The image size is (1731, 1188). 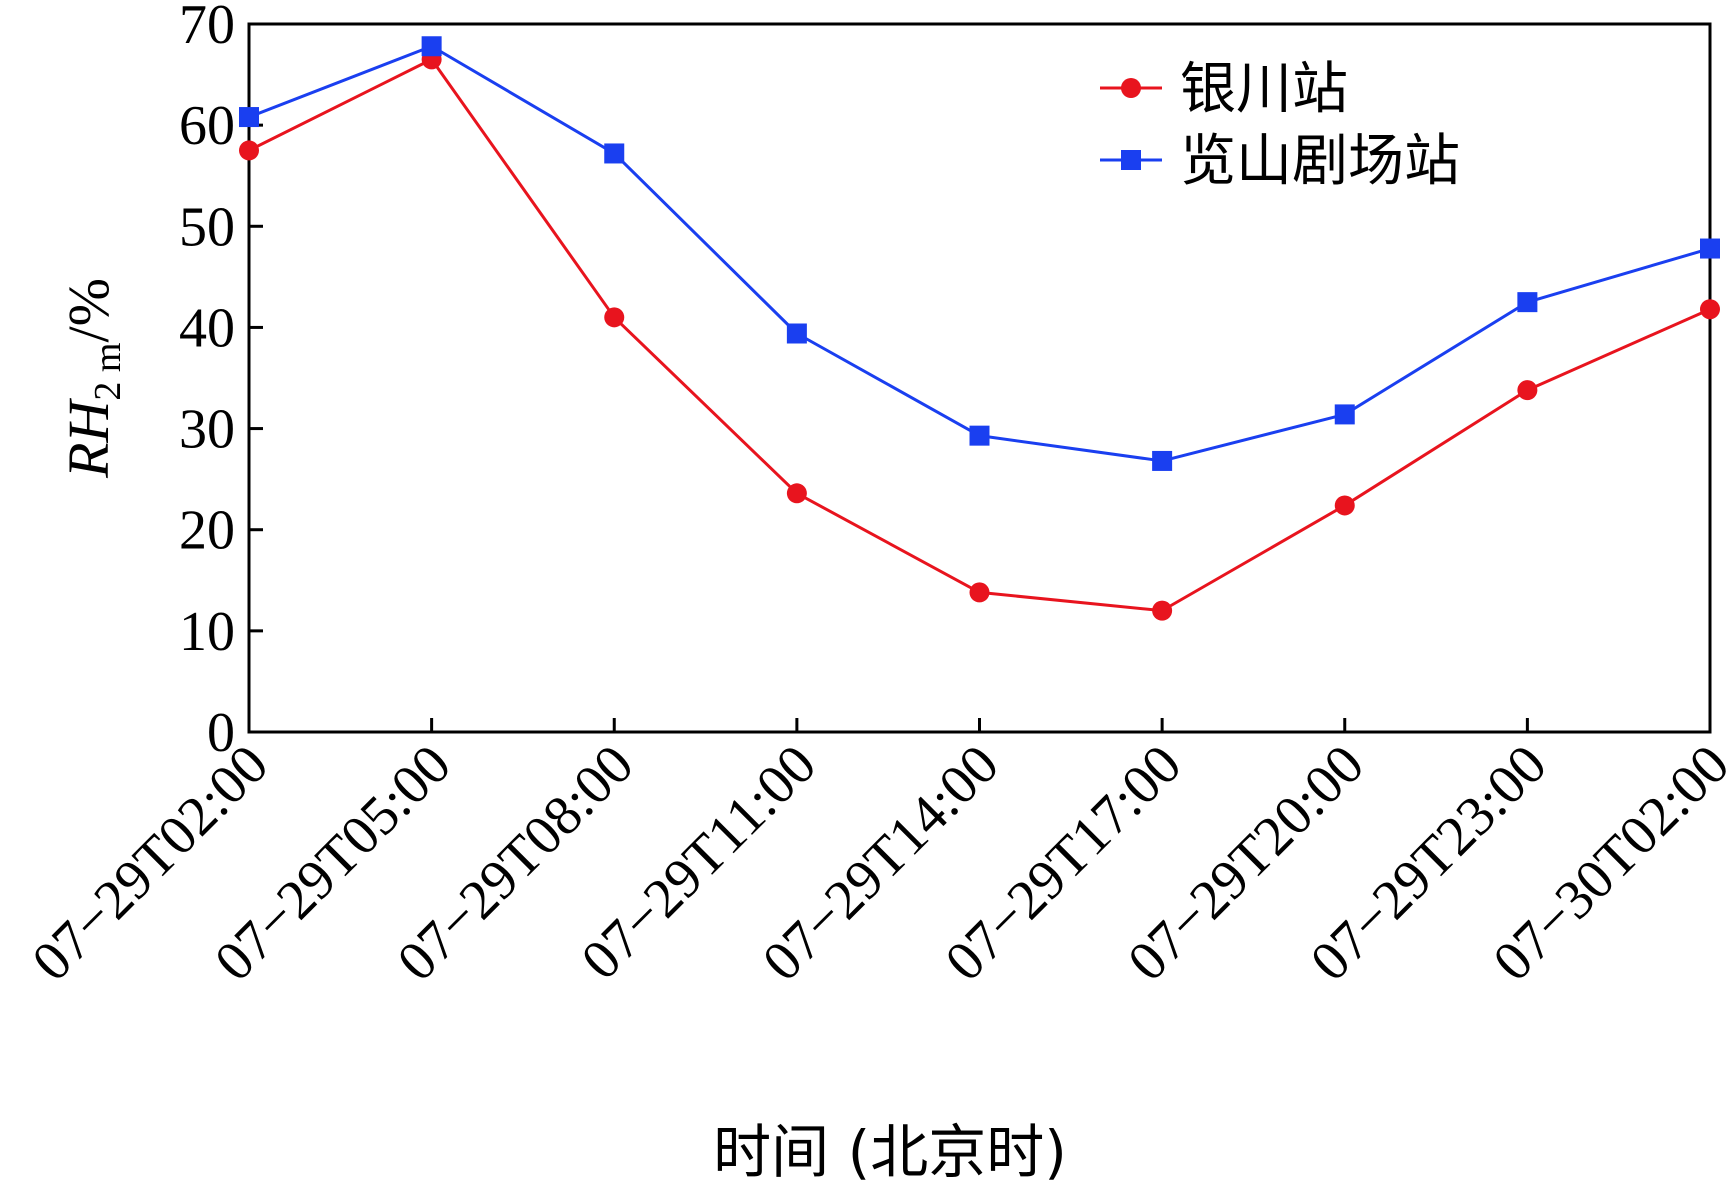 I want to click on y-axis-label: RH2 m/%, so click(x=92, y=378).